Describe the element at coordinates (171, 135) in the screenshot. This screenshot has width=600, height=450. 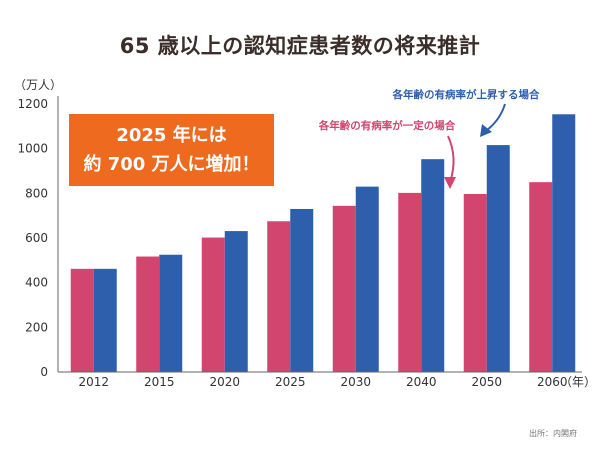
I see `callout-line-1: 2025 年には` at that location.